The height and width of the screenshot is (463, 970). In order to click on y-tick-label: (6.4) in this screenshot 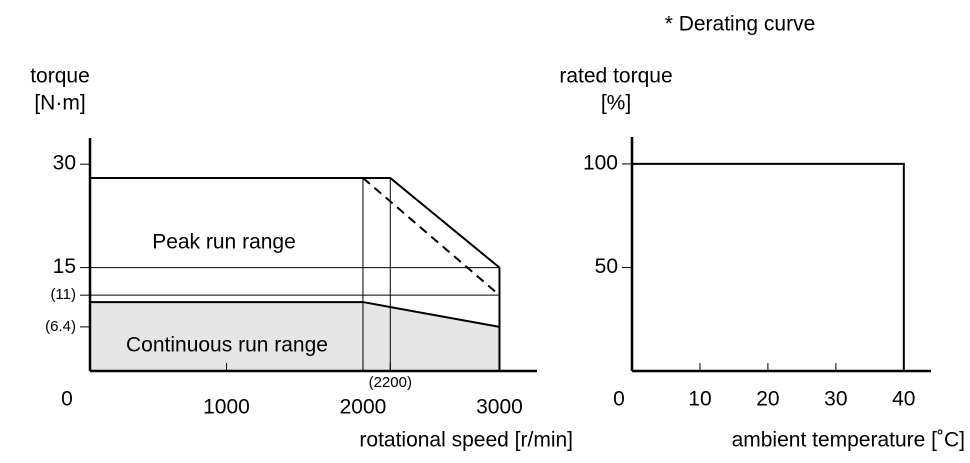, I will do `click(60, 326)`.